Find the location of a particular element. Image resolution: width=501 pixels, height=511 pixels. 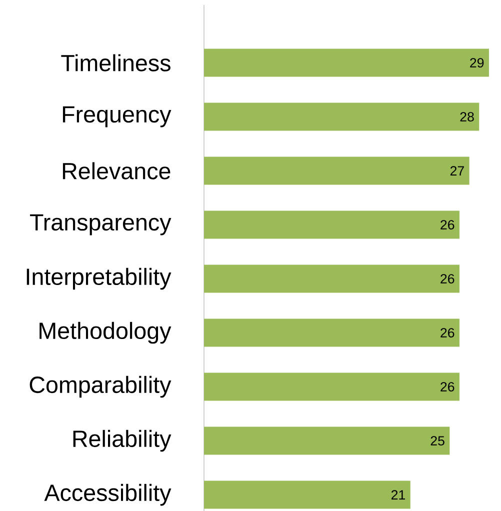

y-tick-label: Accessibility is located at coordinates (108, 495).